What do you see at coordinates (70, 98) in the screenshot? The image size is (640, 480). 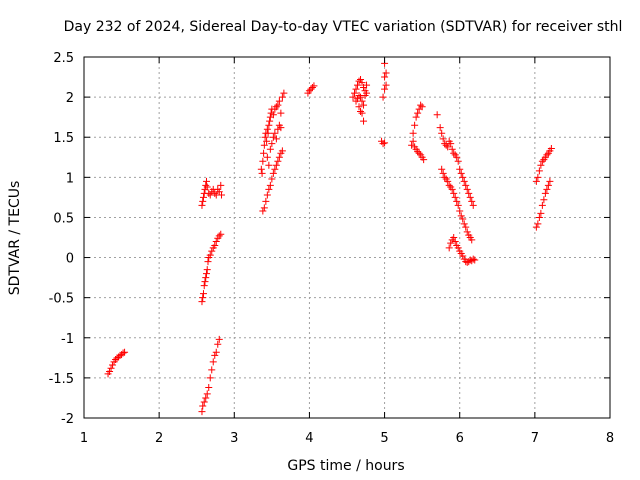 I see `y-tick-label: 2` at bounding box center [70, 98].